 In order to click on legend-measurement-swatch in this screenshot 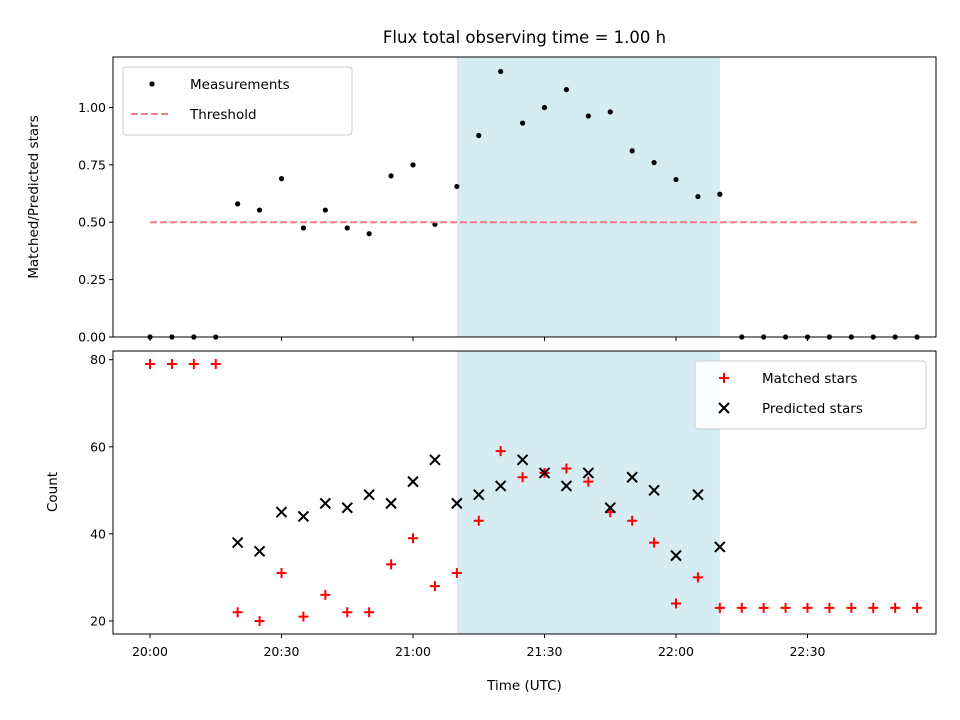, I will do `click(152, 84)`.